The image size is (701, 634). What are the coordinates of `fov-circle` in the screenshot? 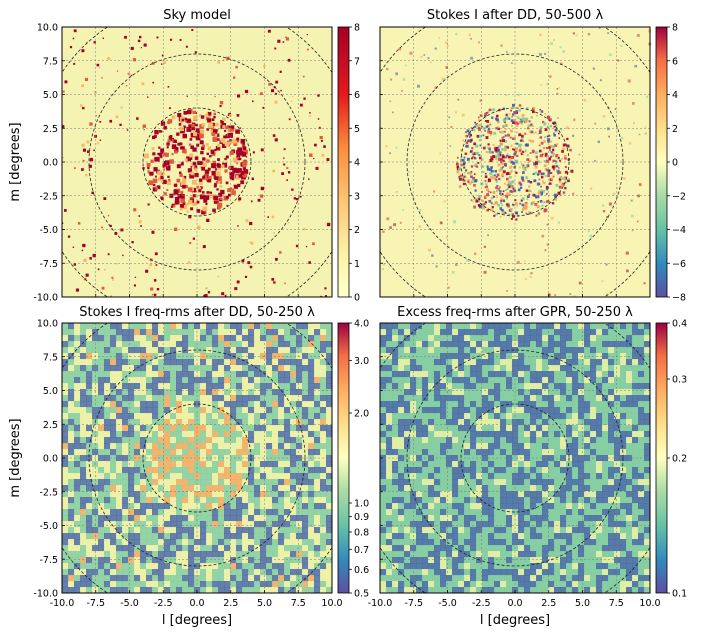 It's located at (197, 162).